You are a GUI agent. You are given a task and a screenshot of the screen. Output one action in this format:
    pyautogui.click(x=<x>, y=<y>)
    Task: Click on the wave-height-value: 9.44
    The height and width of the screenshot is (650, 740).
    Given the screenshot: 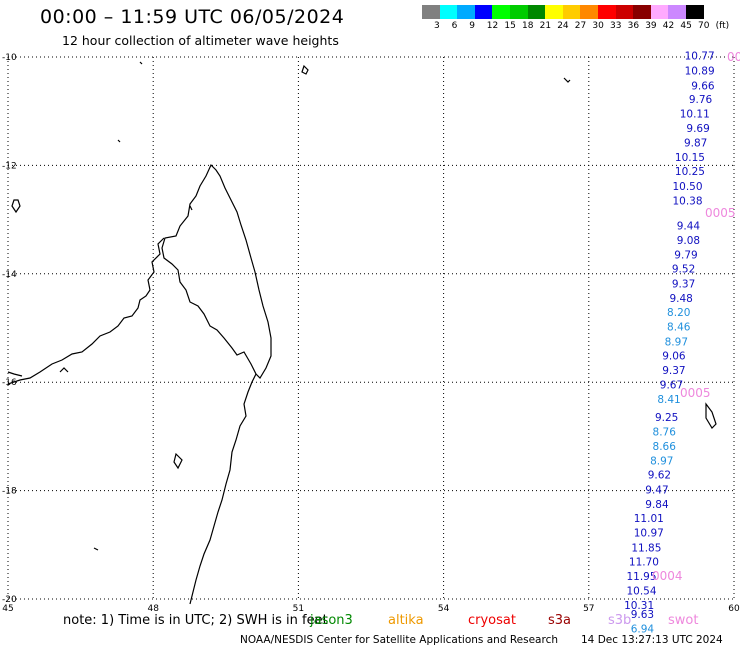 What is the action you would take?
    pyautogui.click(x=689, y=226)
    